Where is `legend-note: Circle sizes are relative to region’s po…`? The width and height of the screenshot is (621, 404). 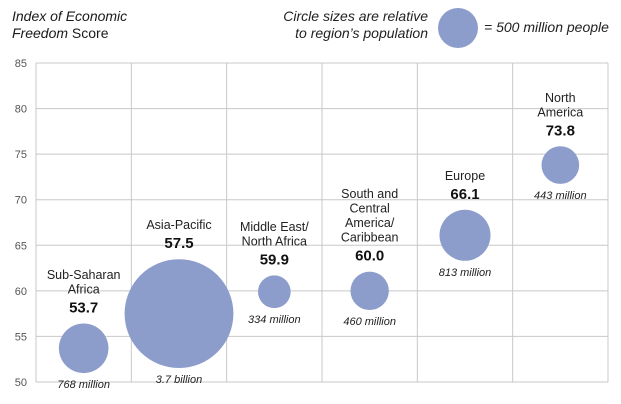
legend-note: Circle sizes are relative to region’s po… is located at coordinates (348, 25).